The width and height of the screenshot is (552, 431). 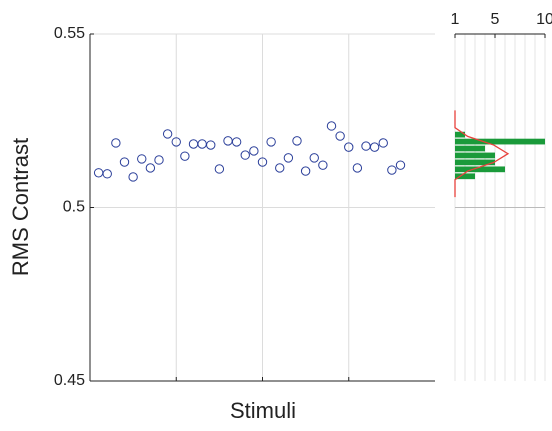 I want to click on y-axis-label: RMS Contrast, so click(x=20, y=207).